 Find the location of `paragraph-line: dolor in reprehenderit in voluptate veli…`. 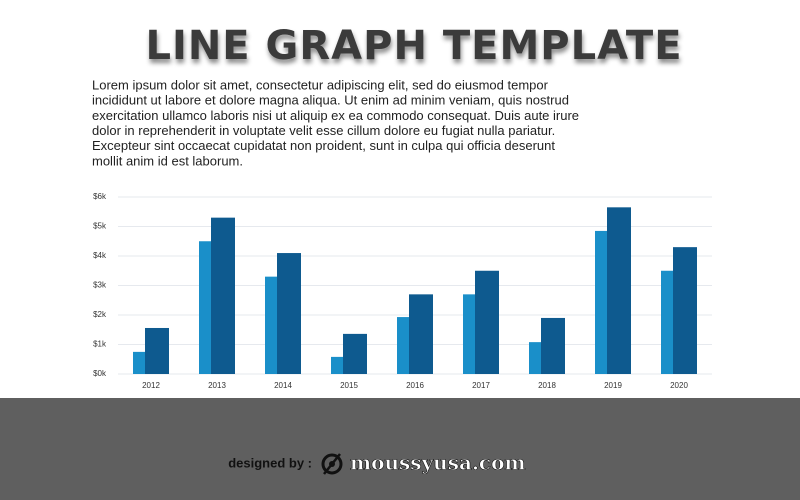

paragraph-line: dolor in reprehenderit in voluptate veli… is located at coordinates (323, 130).